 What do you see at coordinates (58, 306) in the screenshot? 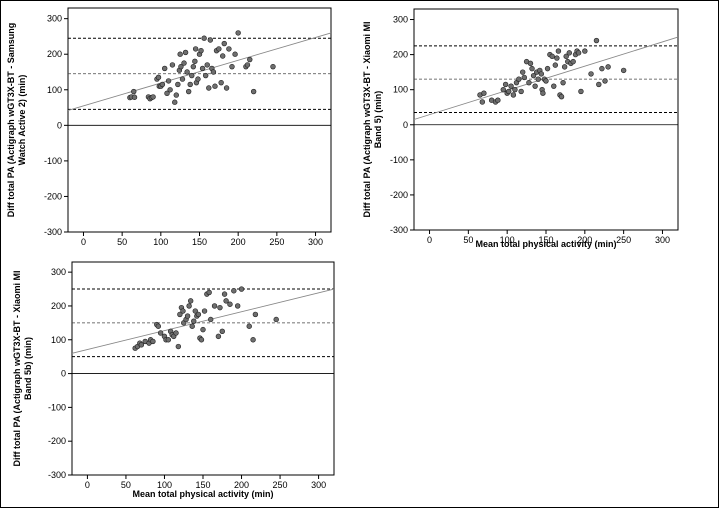
I see `panel3-ytick-label: 200` at bounding box center [58, 306].